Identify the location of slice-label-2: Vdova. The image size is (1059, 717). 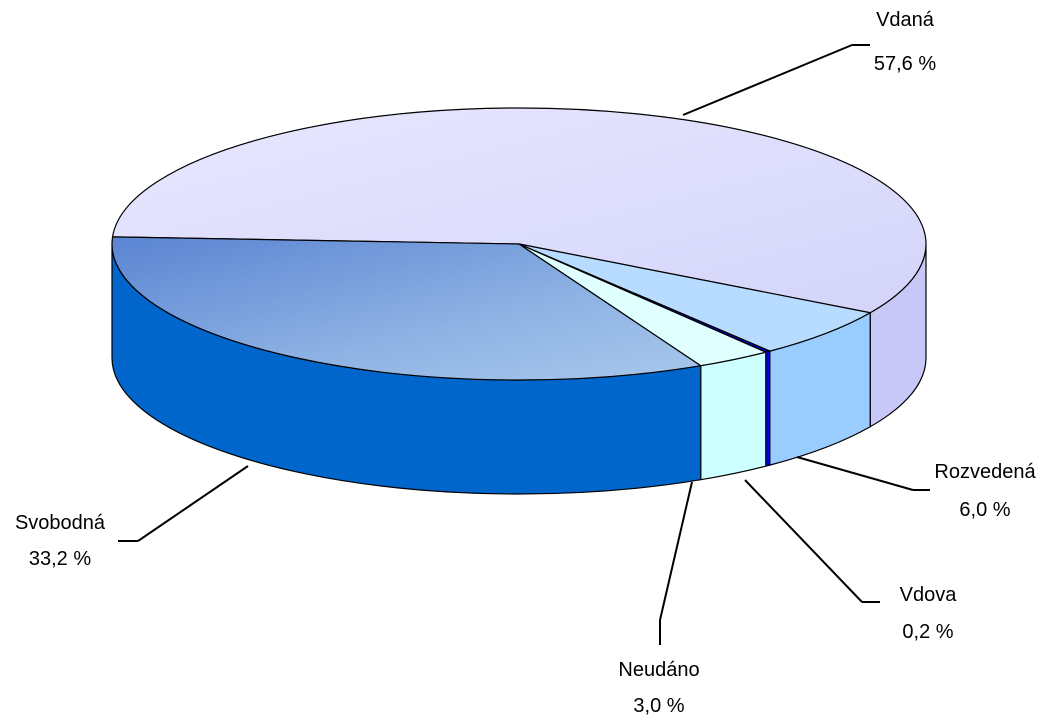
(929, 595).